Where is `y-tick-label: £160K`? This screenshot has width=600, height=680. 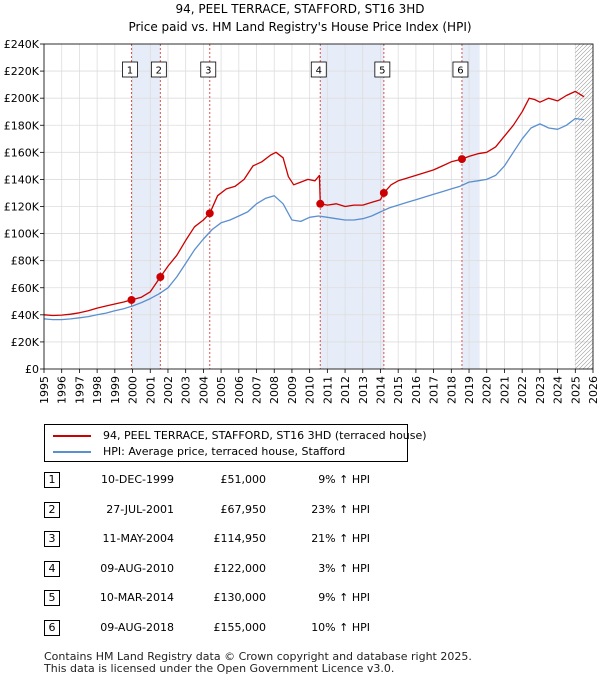
y-tick-label: £160K is located at coordinates (22, 152).